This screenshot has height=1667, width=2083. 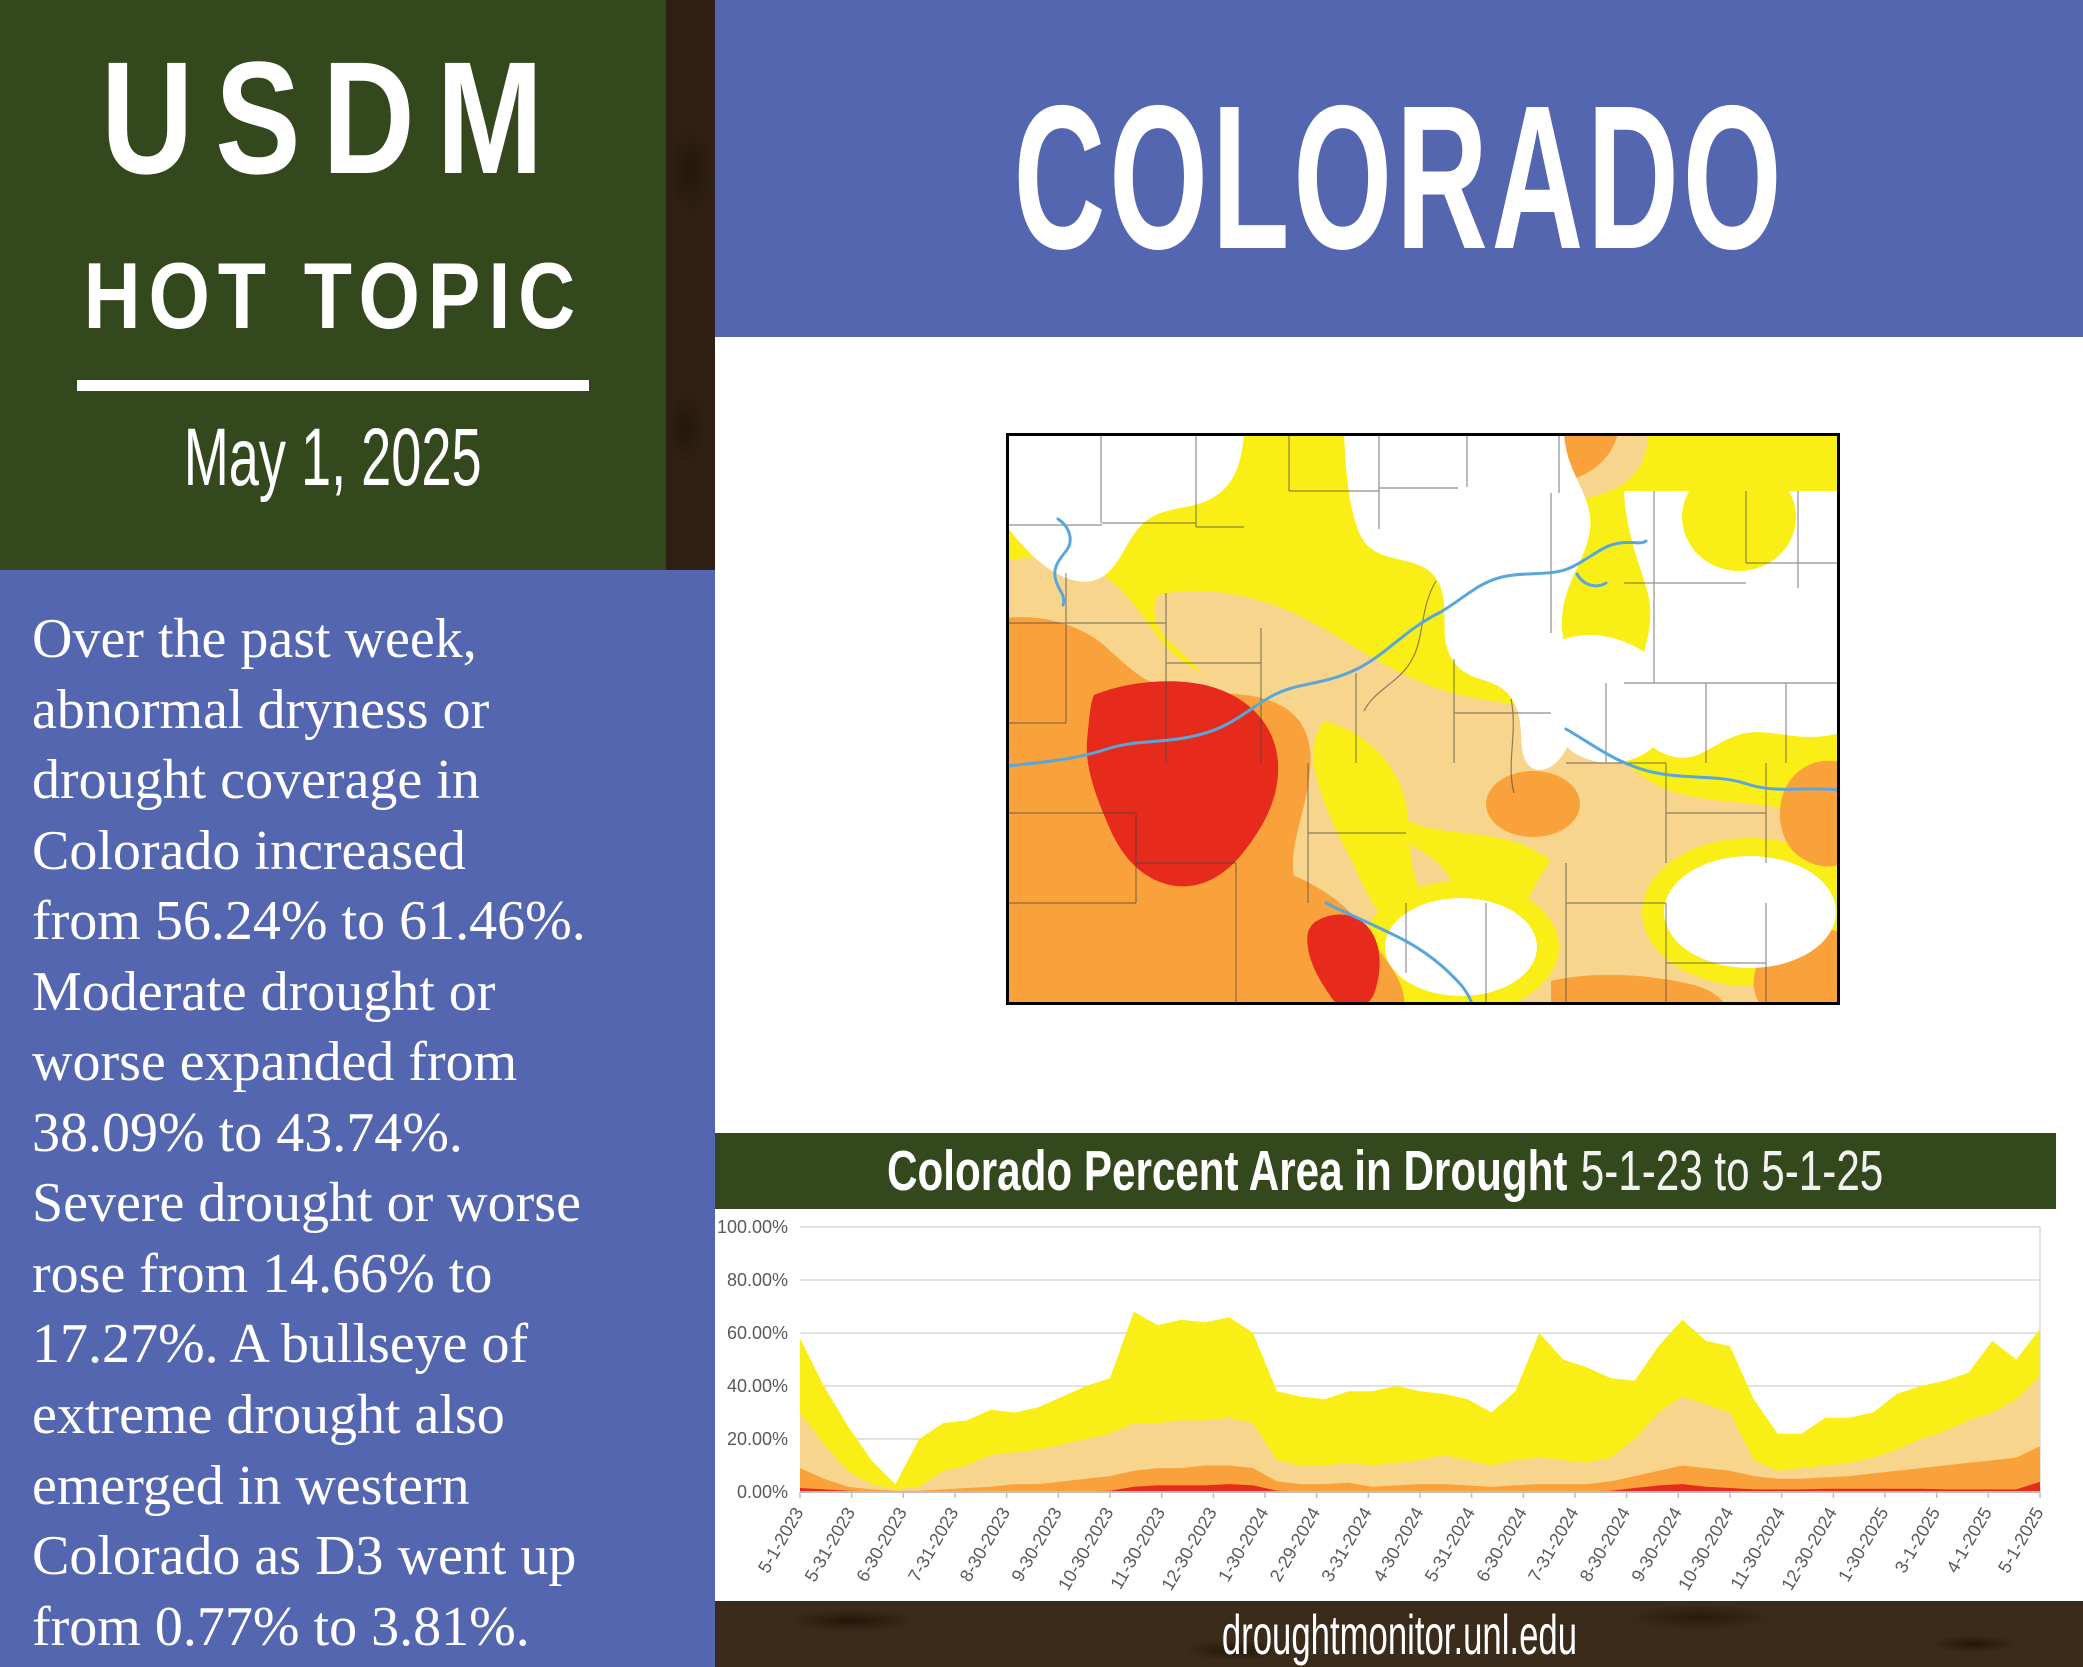 What do you see at coordinates (1243, 1544) in the screenshot?
I see `x-axis-label: 1-30-2024` at bounding box center [1243, 1544].